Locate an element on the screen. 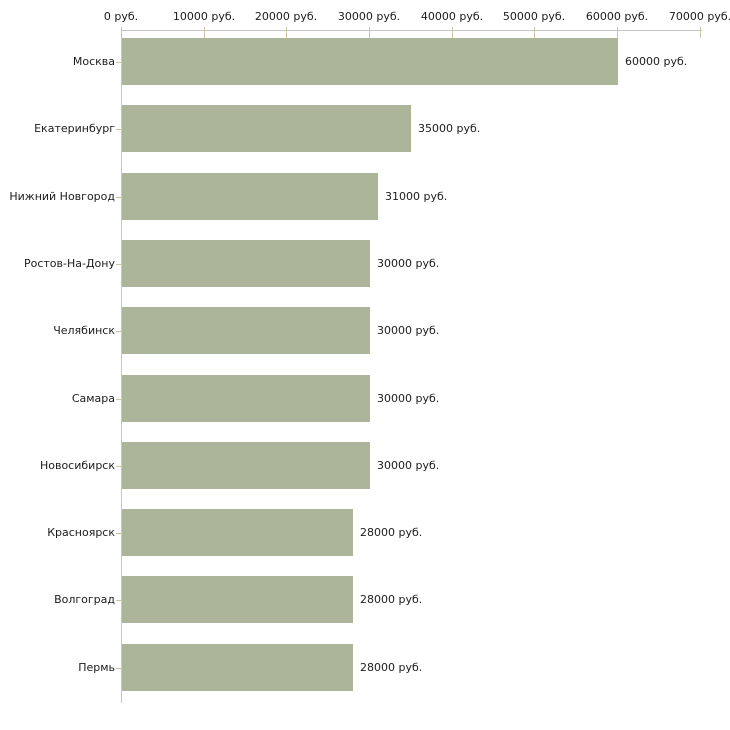 This screenshot has width=730, height=730. category-label: Ростов-На-Дону is located at coordinates (69, 263).